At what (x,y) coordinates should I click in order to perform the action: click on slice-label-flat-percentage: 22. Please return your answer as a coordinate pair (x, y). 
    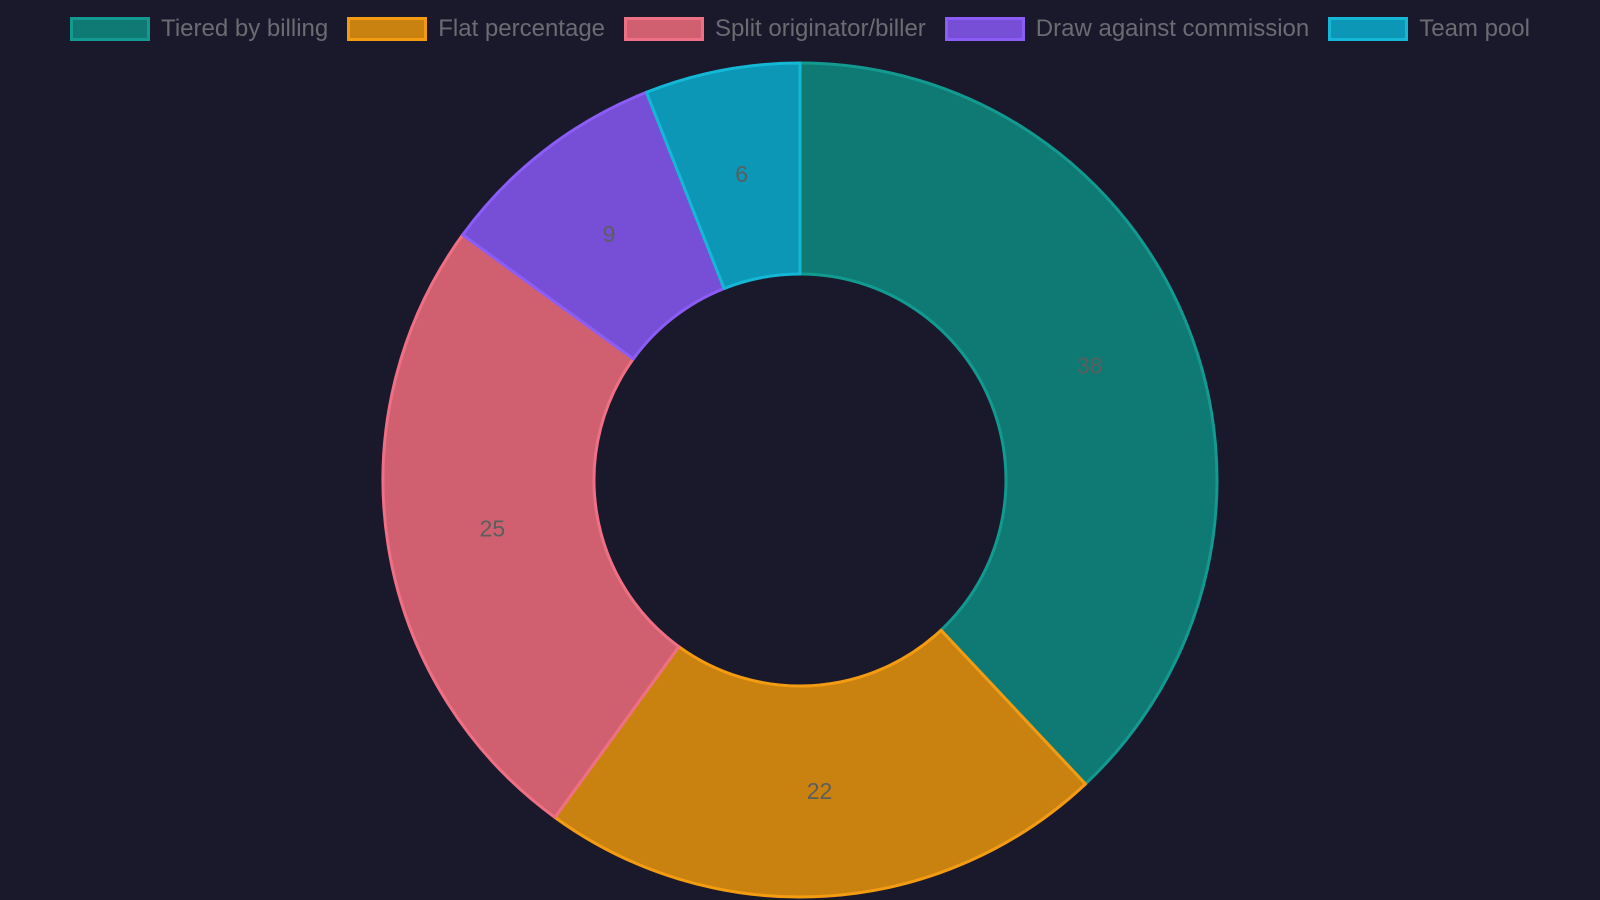
    Looking at the image, I should click on (820, 791).